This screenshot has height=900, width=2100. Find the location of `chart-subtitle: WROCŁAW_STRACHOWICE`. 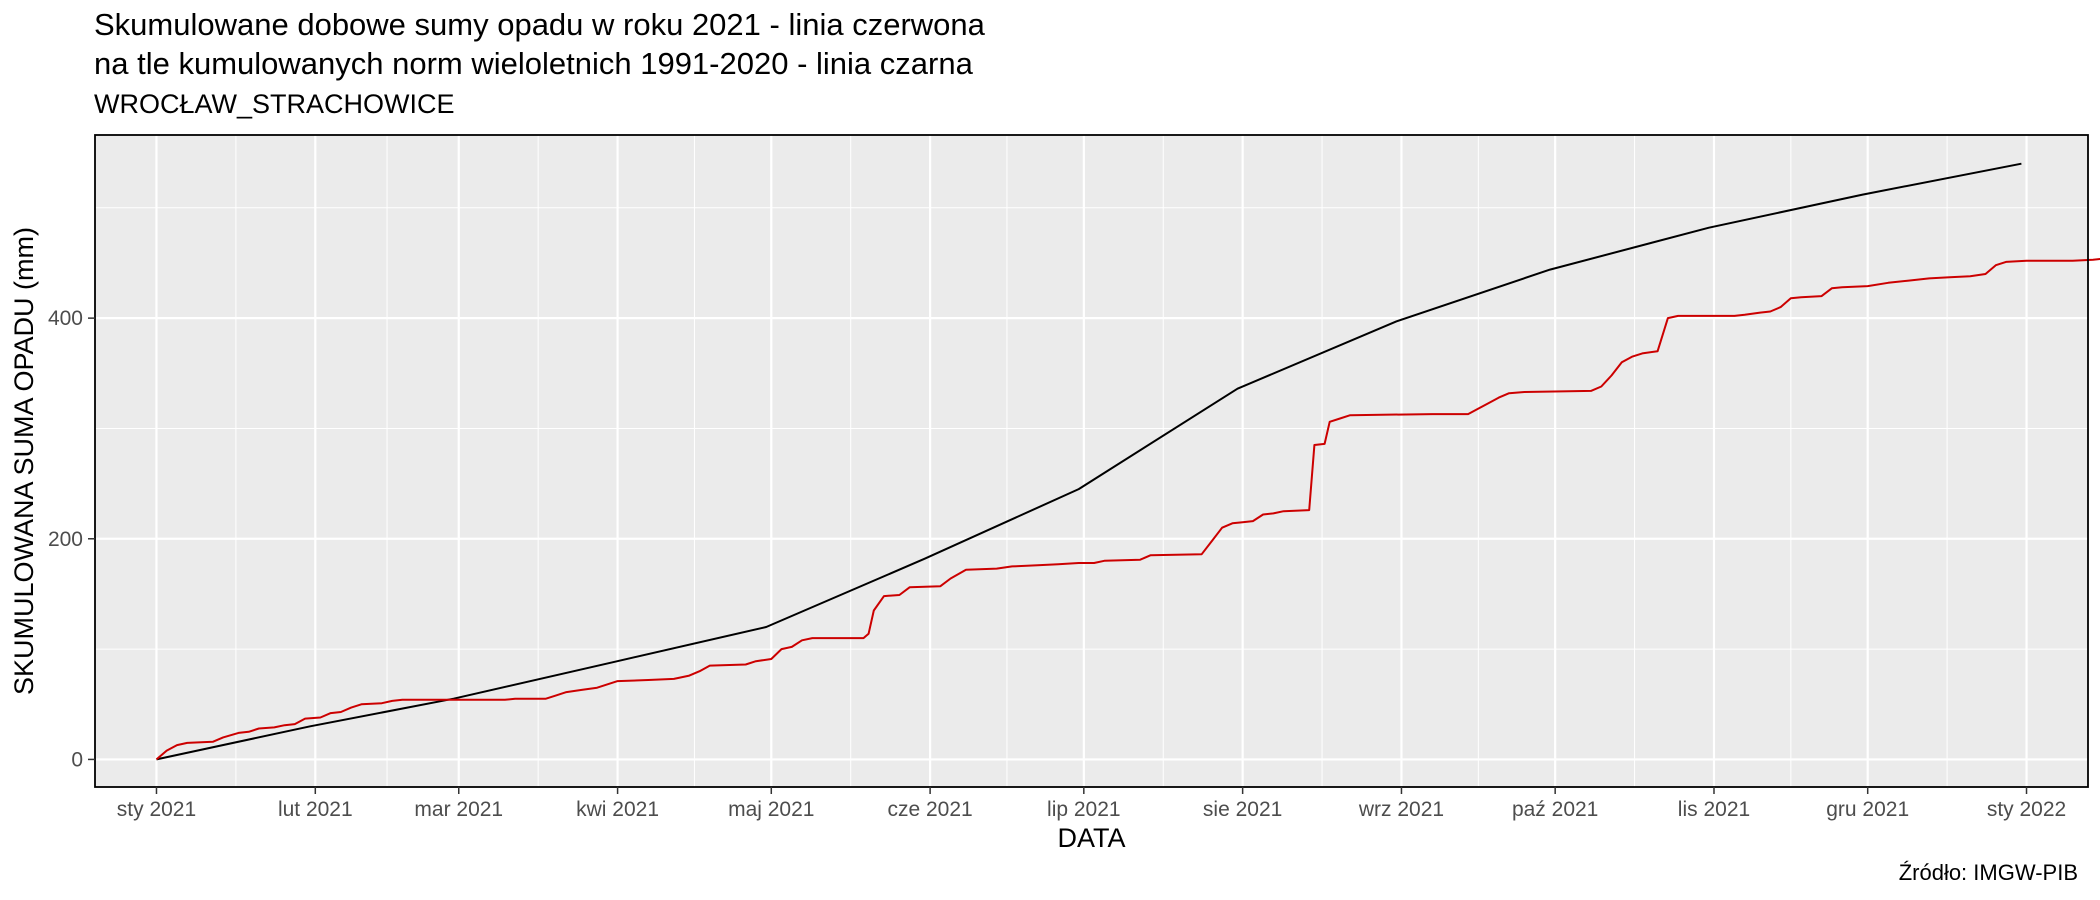

chart-subtitle: WROCŁAW_STRACHOWICE is located at coordinates (274, 104).